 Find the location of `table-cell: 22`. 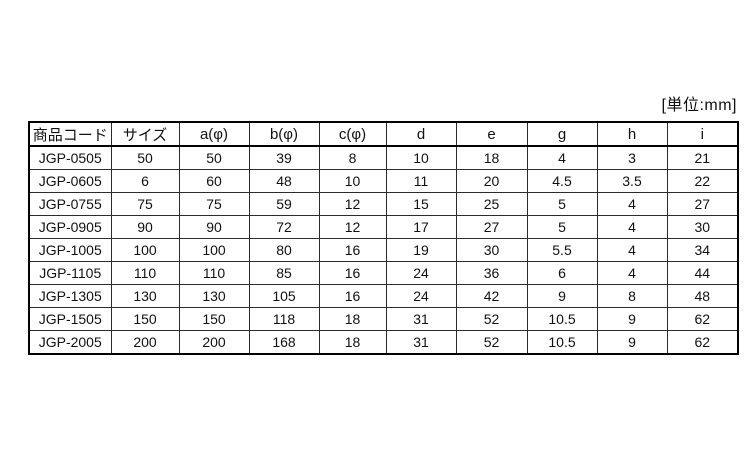

table-cell: 22 is located at coordinates (702, 181).